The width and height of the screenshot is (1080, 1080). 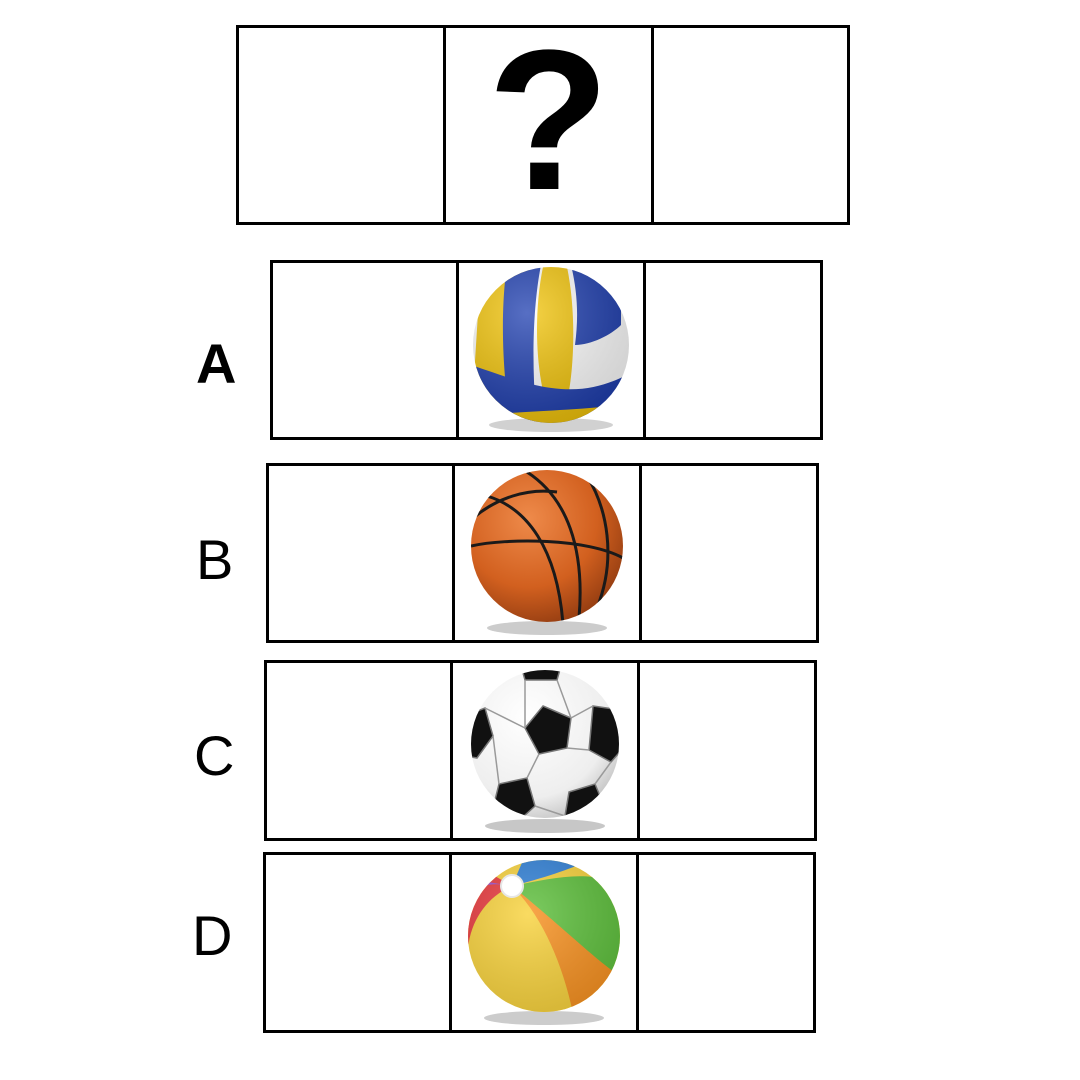 I want to click on option-d-cell-right, so click(x=724, y=942).